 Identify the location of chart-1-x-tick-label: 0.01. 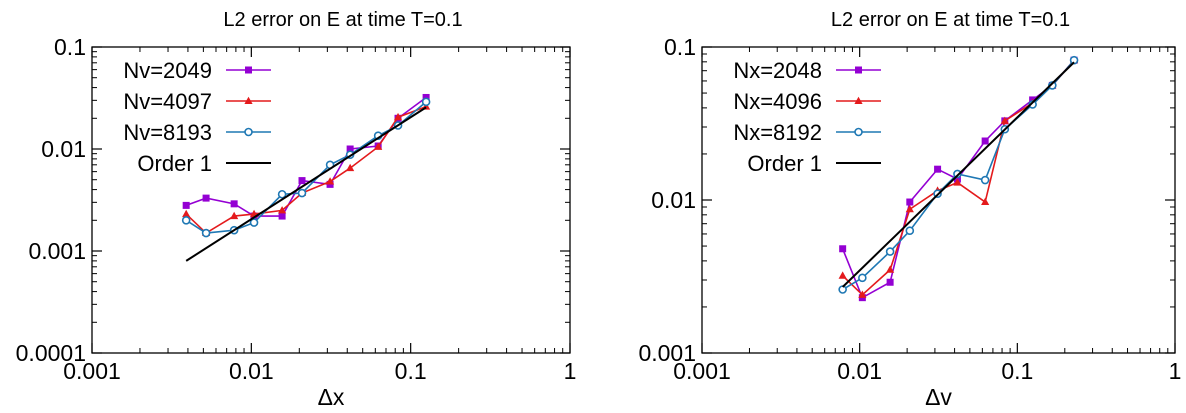
(251, 371).